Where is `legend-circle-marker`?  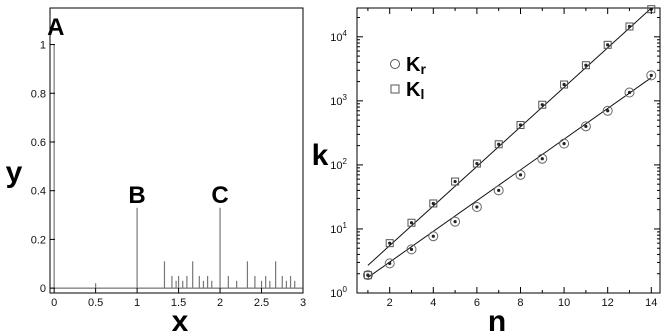
legend-circle-marker is located at coordinates (395, 64).